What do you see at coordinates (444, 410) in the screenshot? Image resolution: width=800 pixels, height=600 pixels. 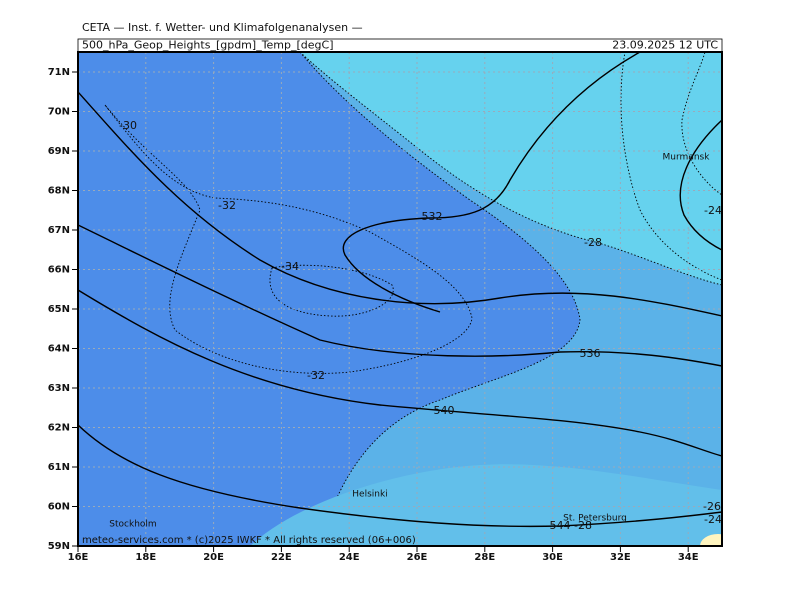 I see `contour-label: 540` at bounding box center [444, 410].